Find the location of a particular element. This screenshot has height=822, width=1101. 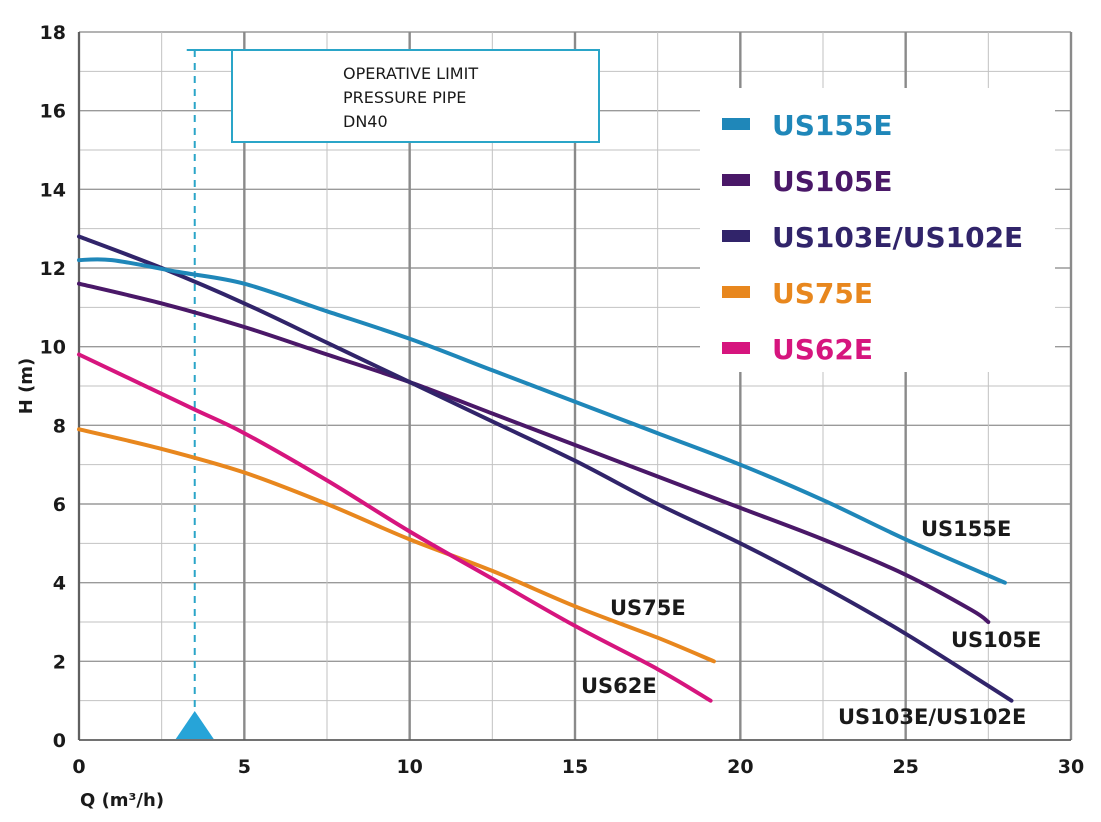

x-tick-label: 30 is located at coordinates (1071, 767).